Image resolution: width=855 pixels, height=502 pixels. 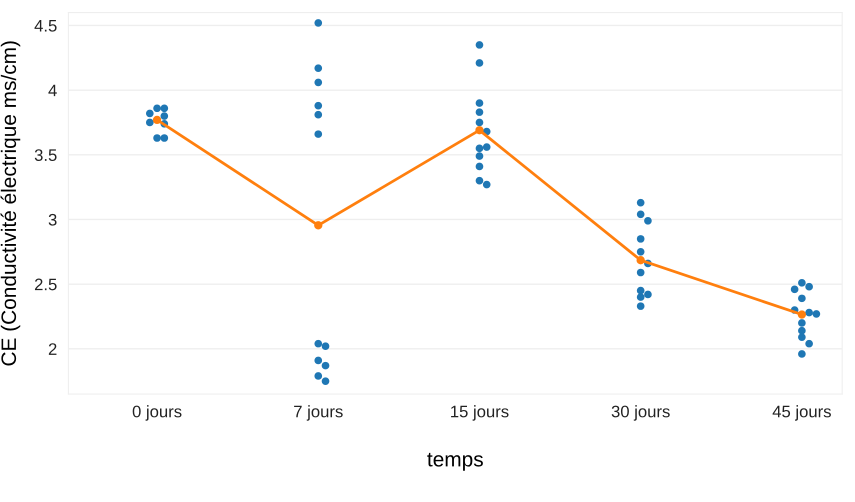 What do you see at coordinates (641, 413) in the screenshot?
I see `x-tick-label: 30 jours` at bounding box center [641, 413].